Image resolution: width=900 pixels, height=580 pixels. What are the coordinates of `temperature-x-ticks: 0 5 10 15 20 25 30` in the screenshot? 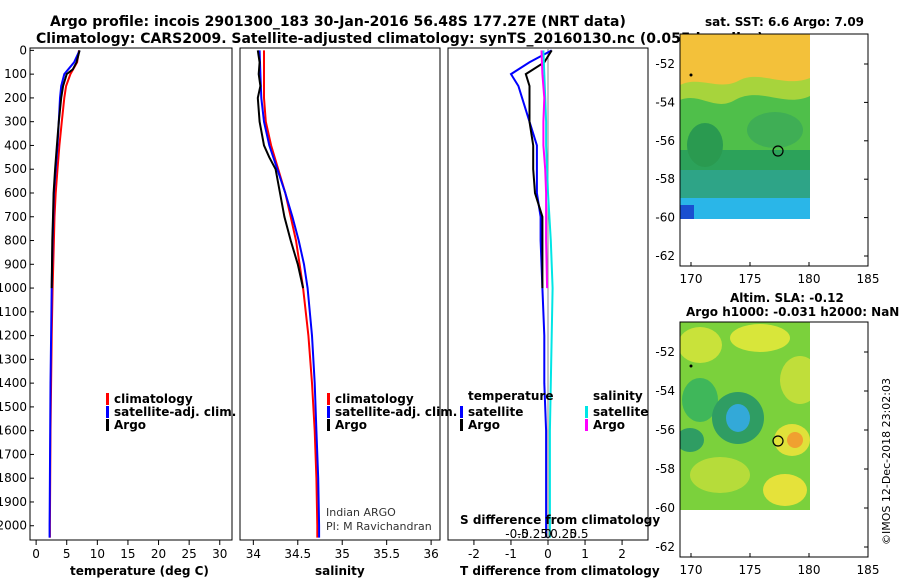 It's located at (129, 550).